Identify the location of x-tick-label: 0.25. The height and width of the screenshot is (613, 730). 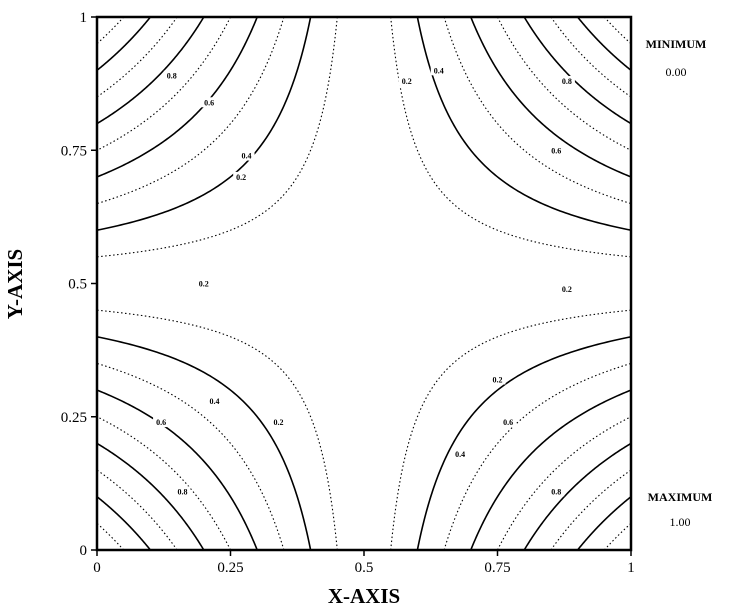
(230, 568).